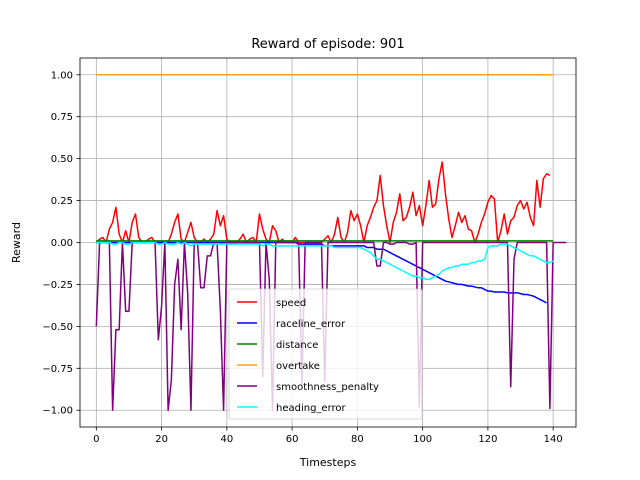 The height and width of the screenshot is (480, 640). What do you see at coordinates (161, 439) in the screenshot?
I see `x-tick-label: 20` at bounding box center [161, 439].